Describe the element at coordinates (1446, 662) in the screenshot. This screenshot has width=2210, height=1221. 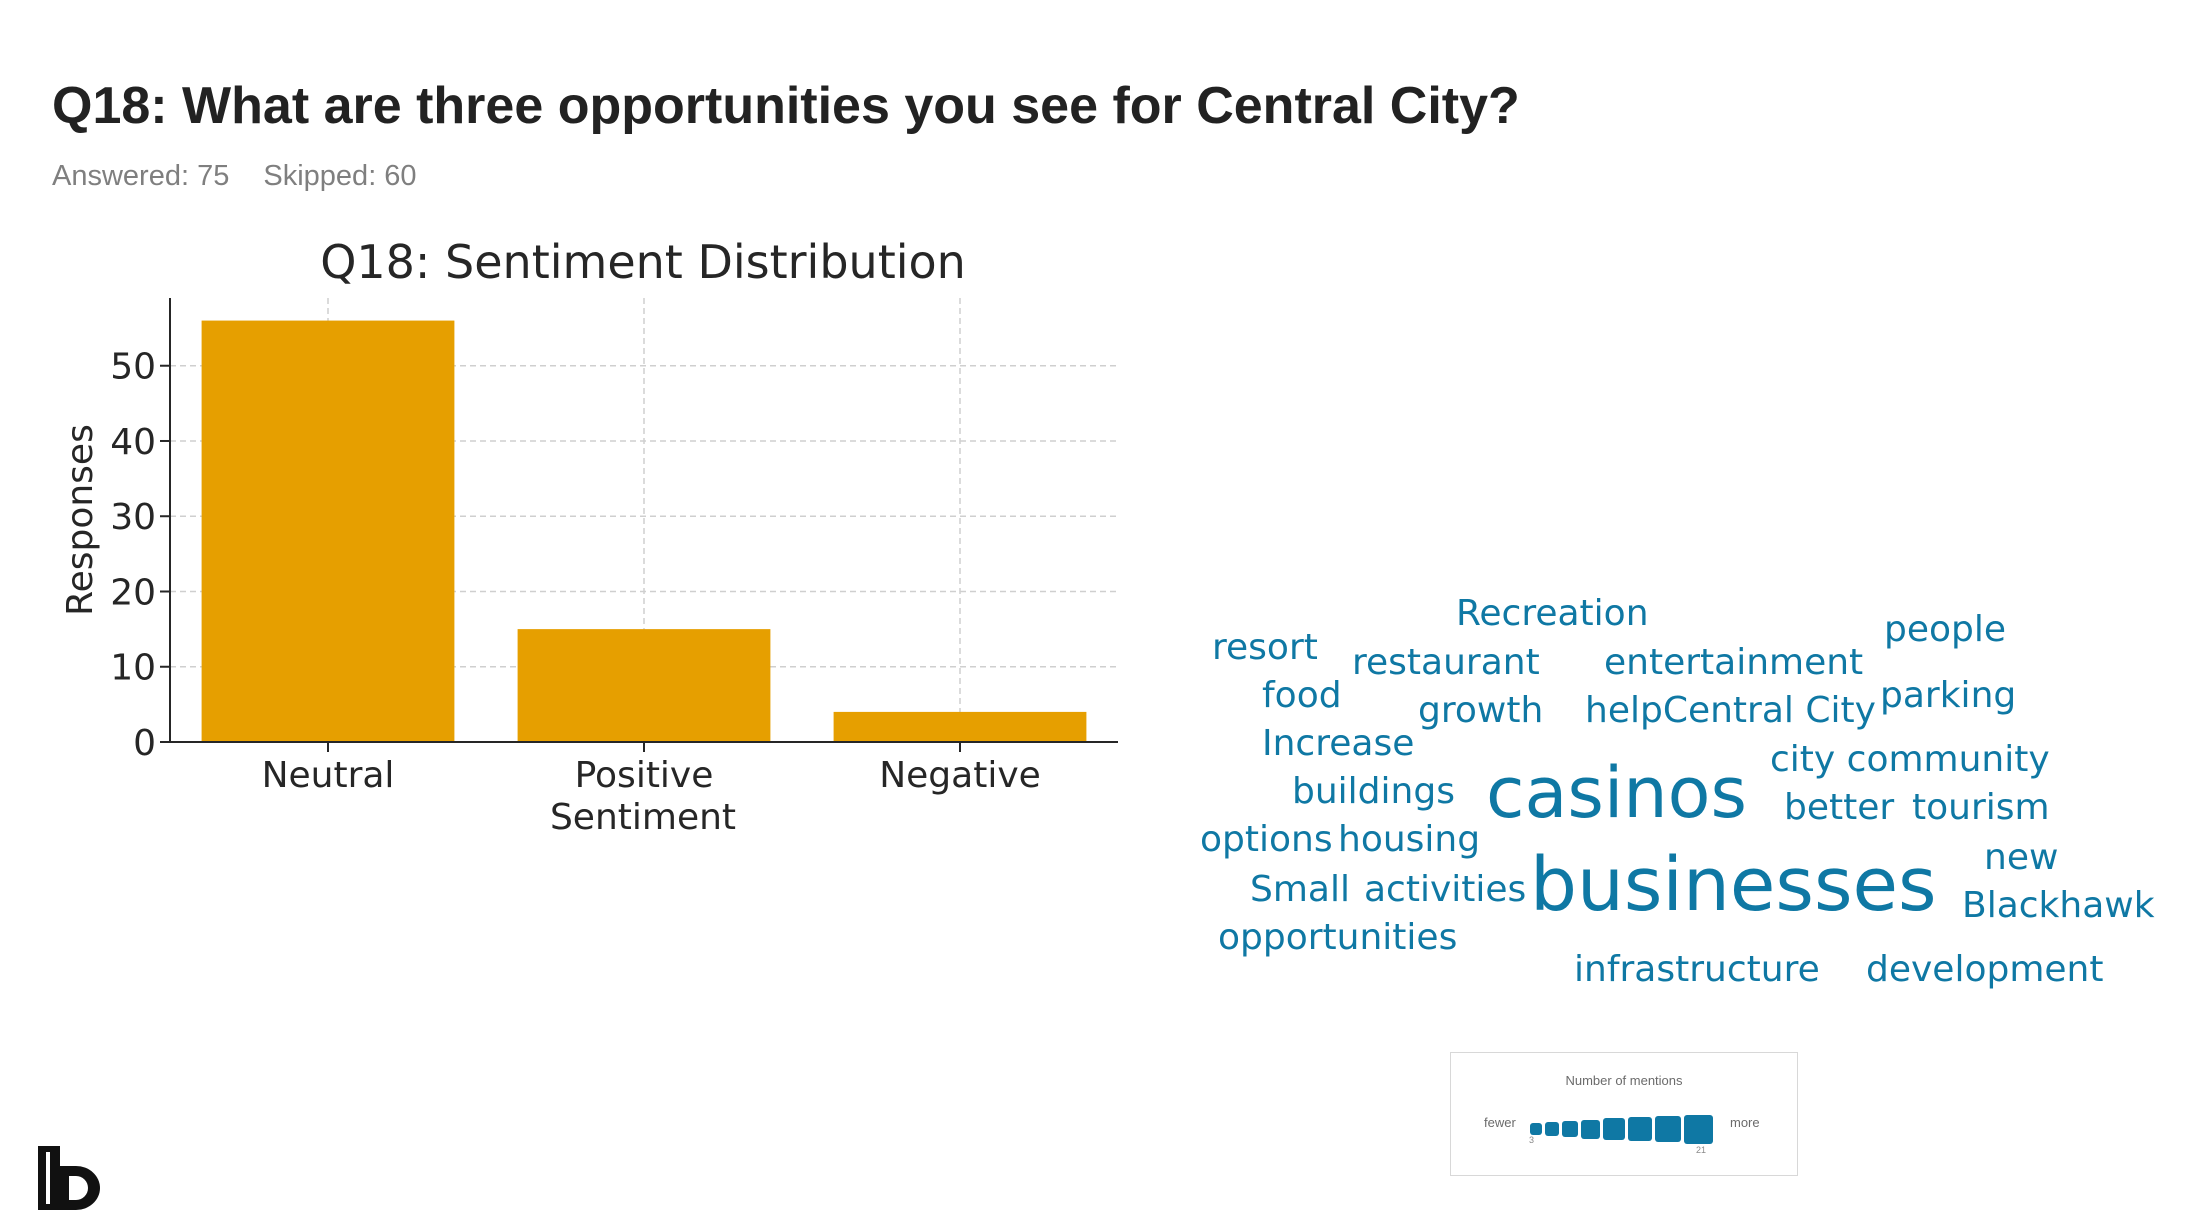
I see `cloud-word-restaurant: restaurant` at that location.